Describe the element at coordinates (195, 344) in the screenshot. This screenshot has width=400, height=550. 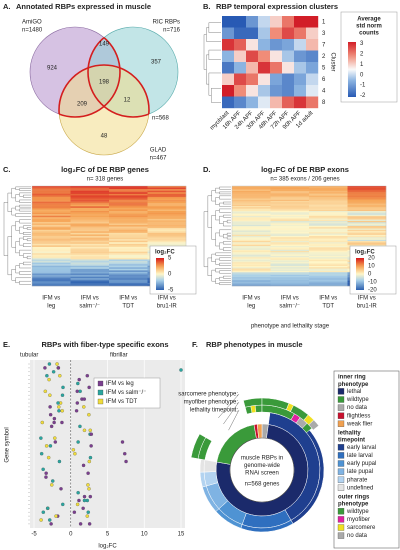
I see `panel-label: F.` at that location.